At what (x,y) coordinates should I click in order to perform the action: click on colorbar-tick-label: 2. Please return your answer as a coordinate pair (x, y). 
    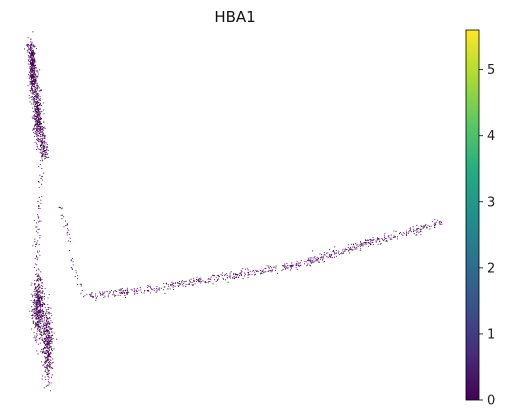
    Looking at the image, I should click on (491, 268).